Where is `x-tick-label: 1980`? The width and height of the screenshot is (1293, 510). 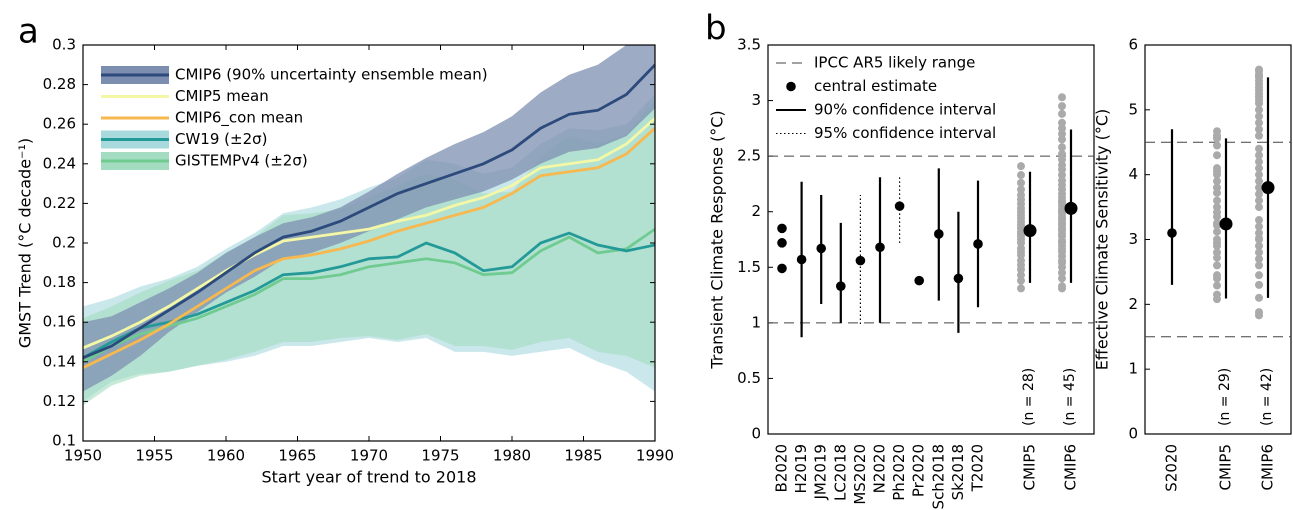
x-tick-label: 1980 is located at coordinates (512, 456).